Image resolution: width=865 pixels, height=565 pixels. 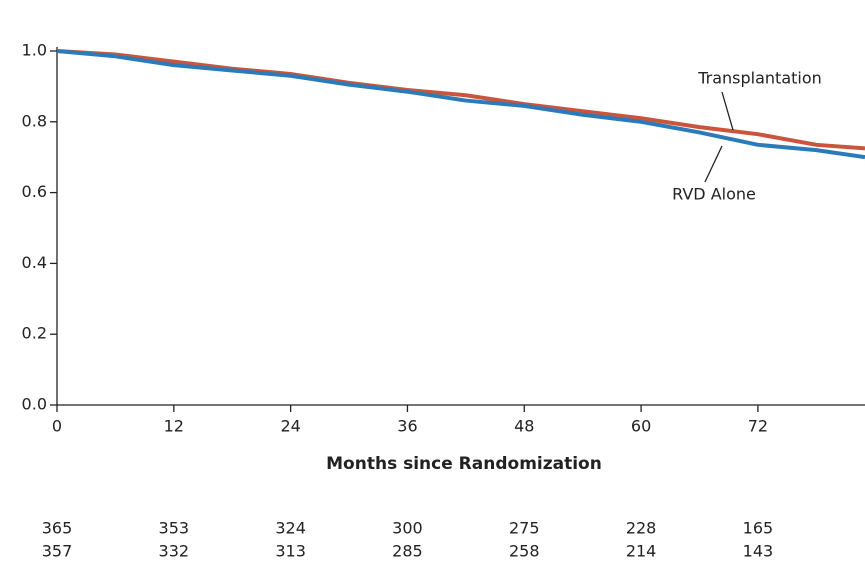 What do you see at coordinates (641, 426) in the screenshot?
I see `x-tick-label: 60` at bounding box center [641, 426].